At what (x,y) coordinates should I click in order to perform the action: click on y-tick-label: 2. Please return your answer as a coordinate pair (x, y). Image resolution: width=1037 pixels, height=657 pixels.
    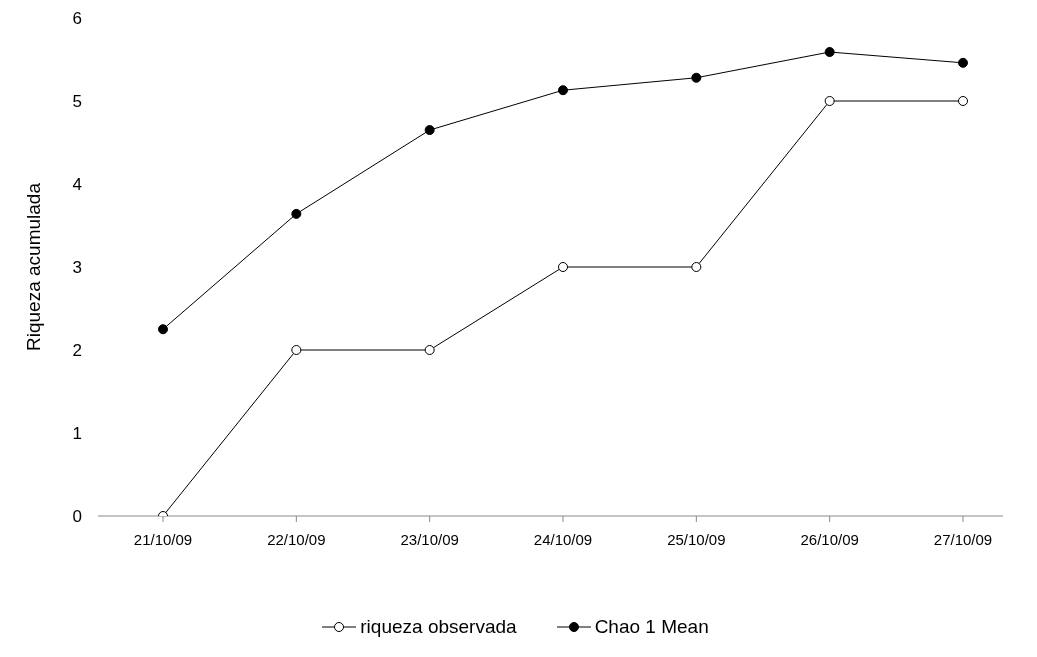
    Looking at the image, I should click on (77, 351).